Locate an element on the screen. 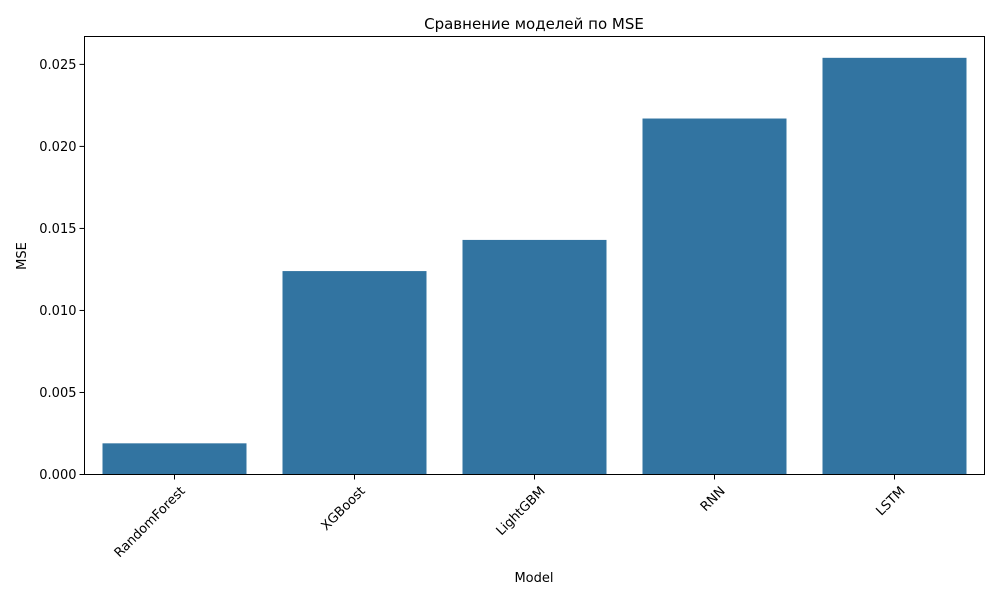 The image size is (1000, 600). y-axis-label: MSE is located at coordinates (22, 256).